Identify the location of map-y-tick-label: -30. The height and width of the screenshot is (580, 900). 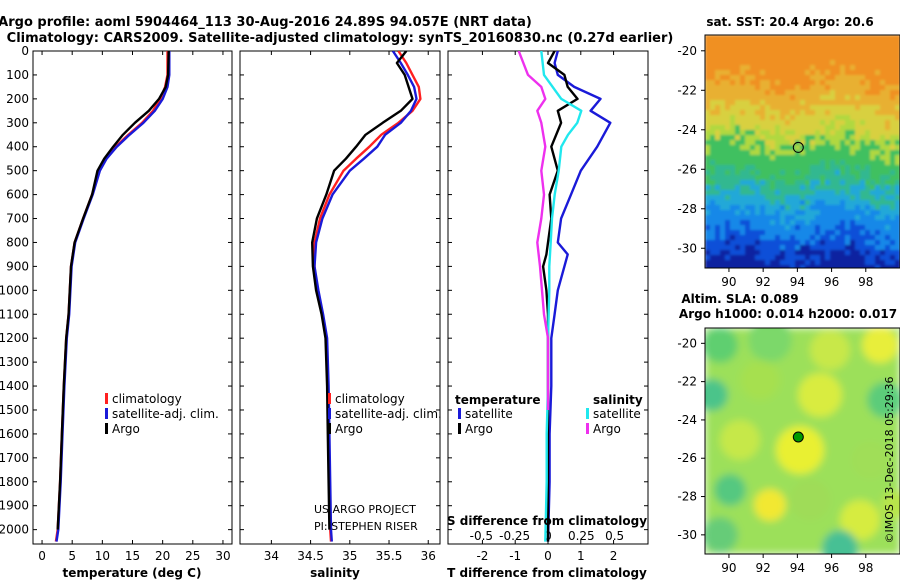
(687, 535).